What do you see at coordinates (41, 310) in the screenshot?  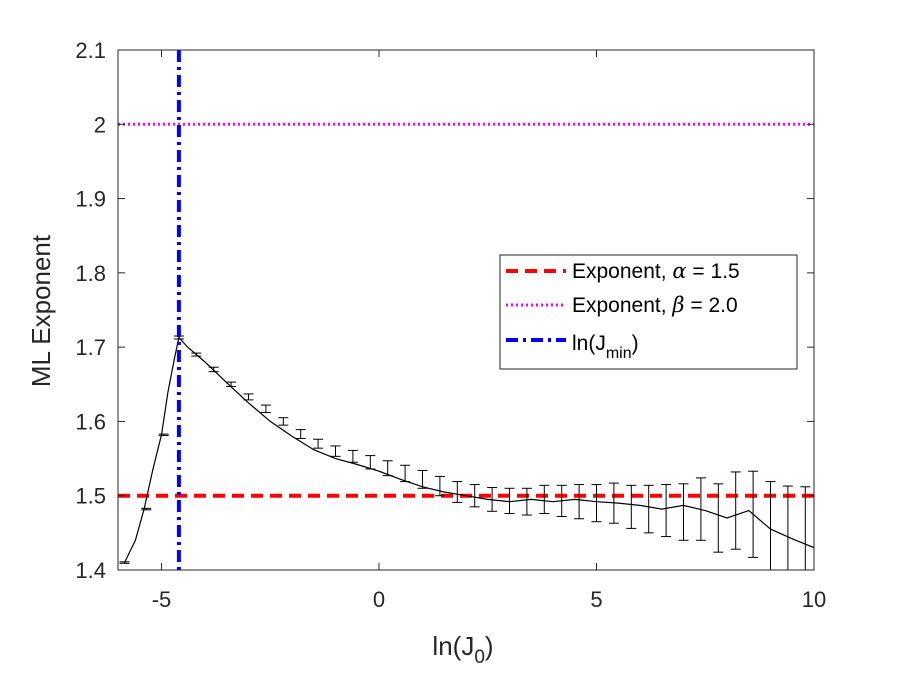 I see `y-axis-title: ML Exponent` at bounding box center [41, 310].